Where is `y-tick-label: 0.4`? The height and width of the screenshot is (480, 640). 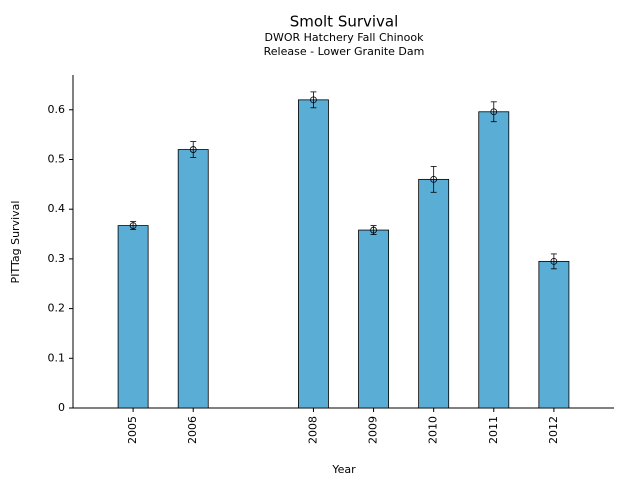 y-tick-label: 0.4 is located at coordinates (57, 208).